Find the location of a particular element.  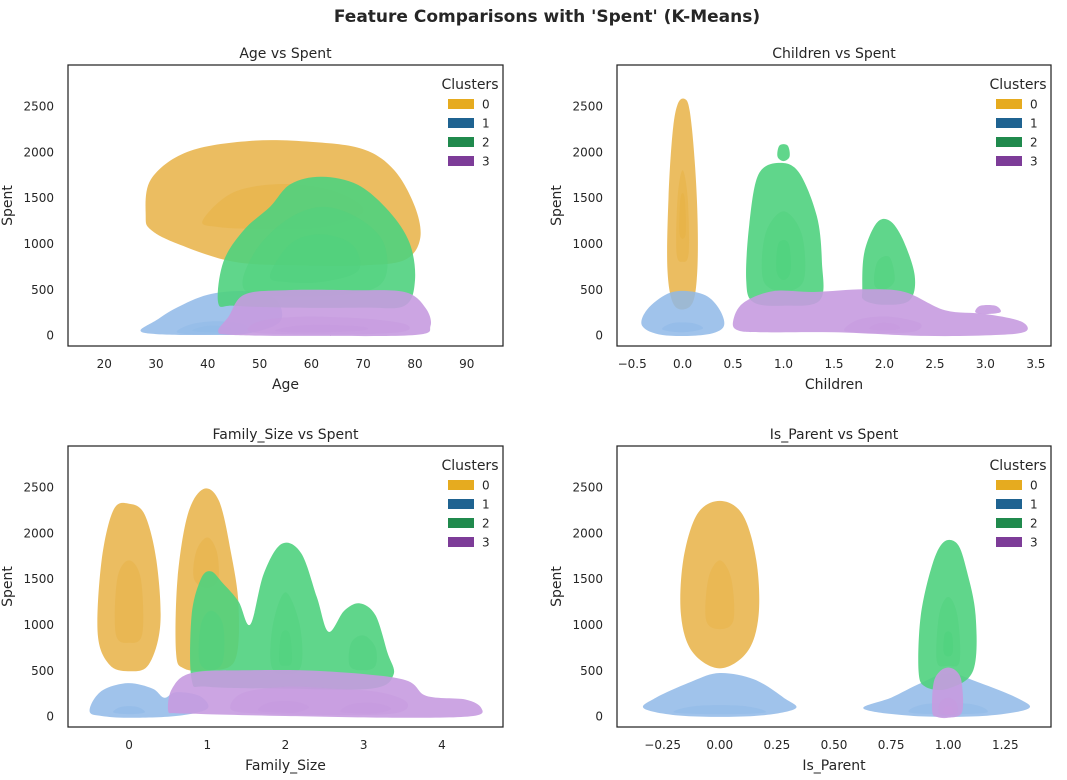

x-tick-label: 1.0 is located at coordinates (783, 364).